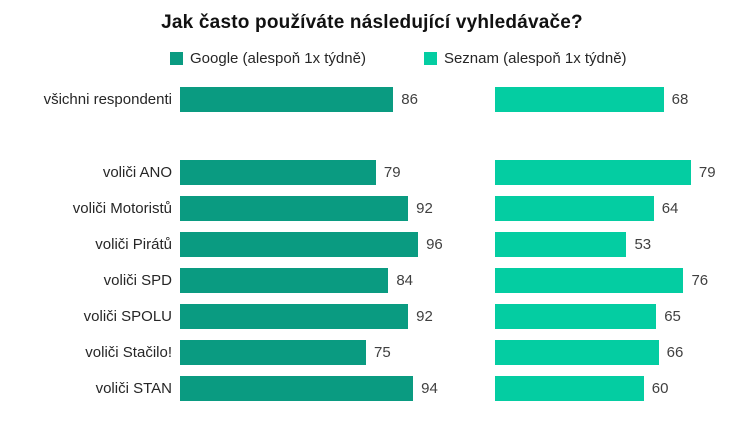 The height and width of the screenshot is (431, 744). Describe the element at coordinates (700, 280) in the screenshot. I see `bar-value: 76` at that location.